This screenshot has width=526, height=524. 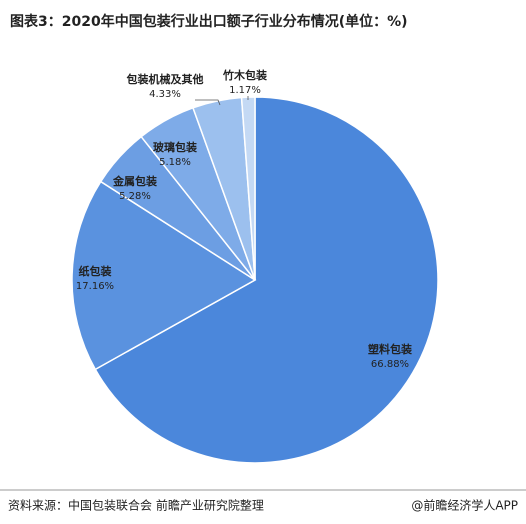 I want to click on credit: @前瞻经济学人APP, so click(x=464, y=505).